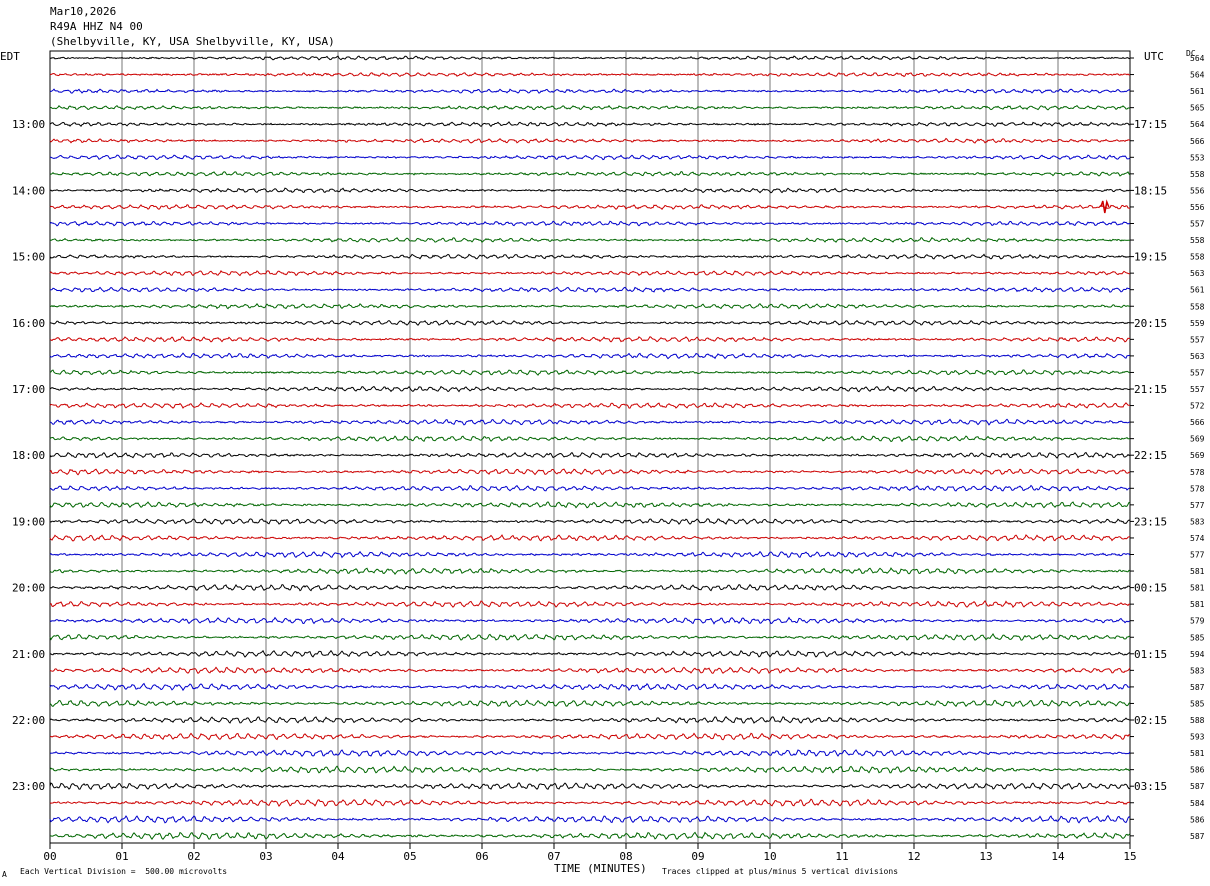 The image size is (1210, 886). Describe the element at coordinates (1197, 538) in the screenshot. I see `trace-dc-value: 574` at that location.